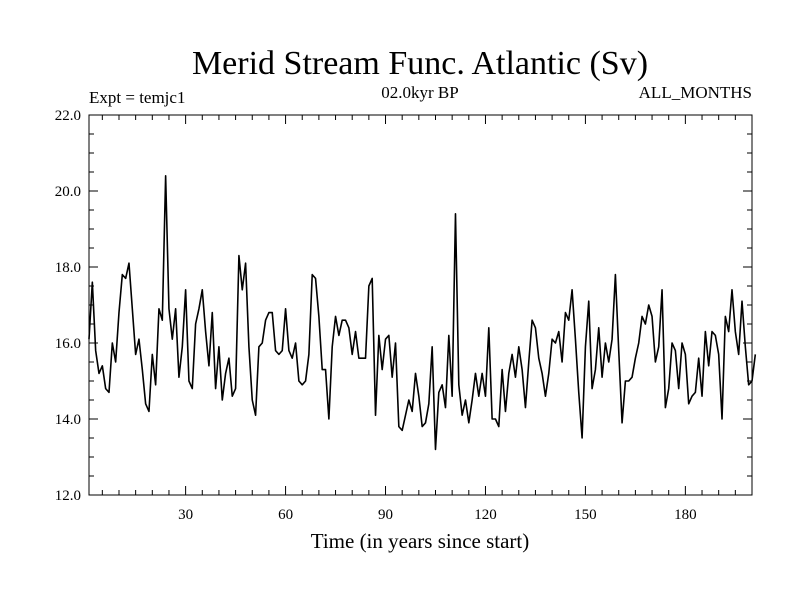 The height and width of the screenshot is (600, 800). I want to click on experiment-label: Expt = temjc1, so click(137, 97).